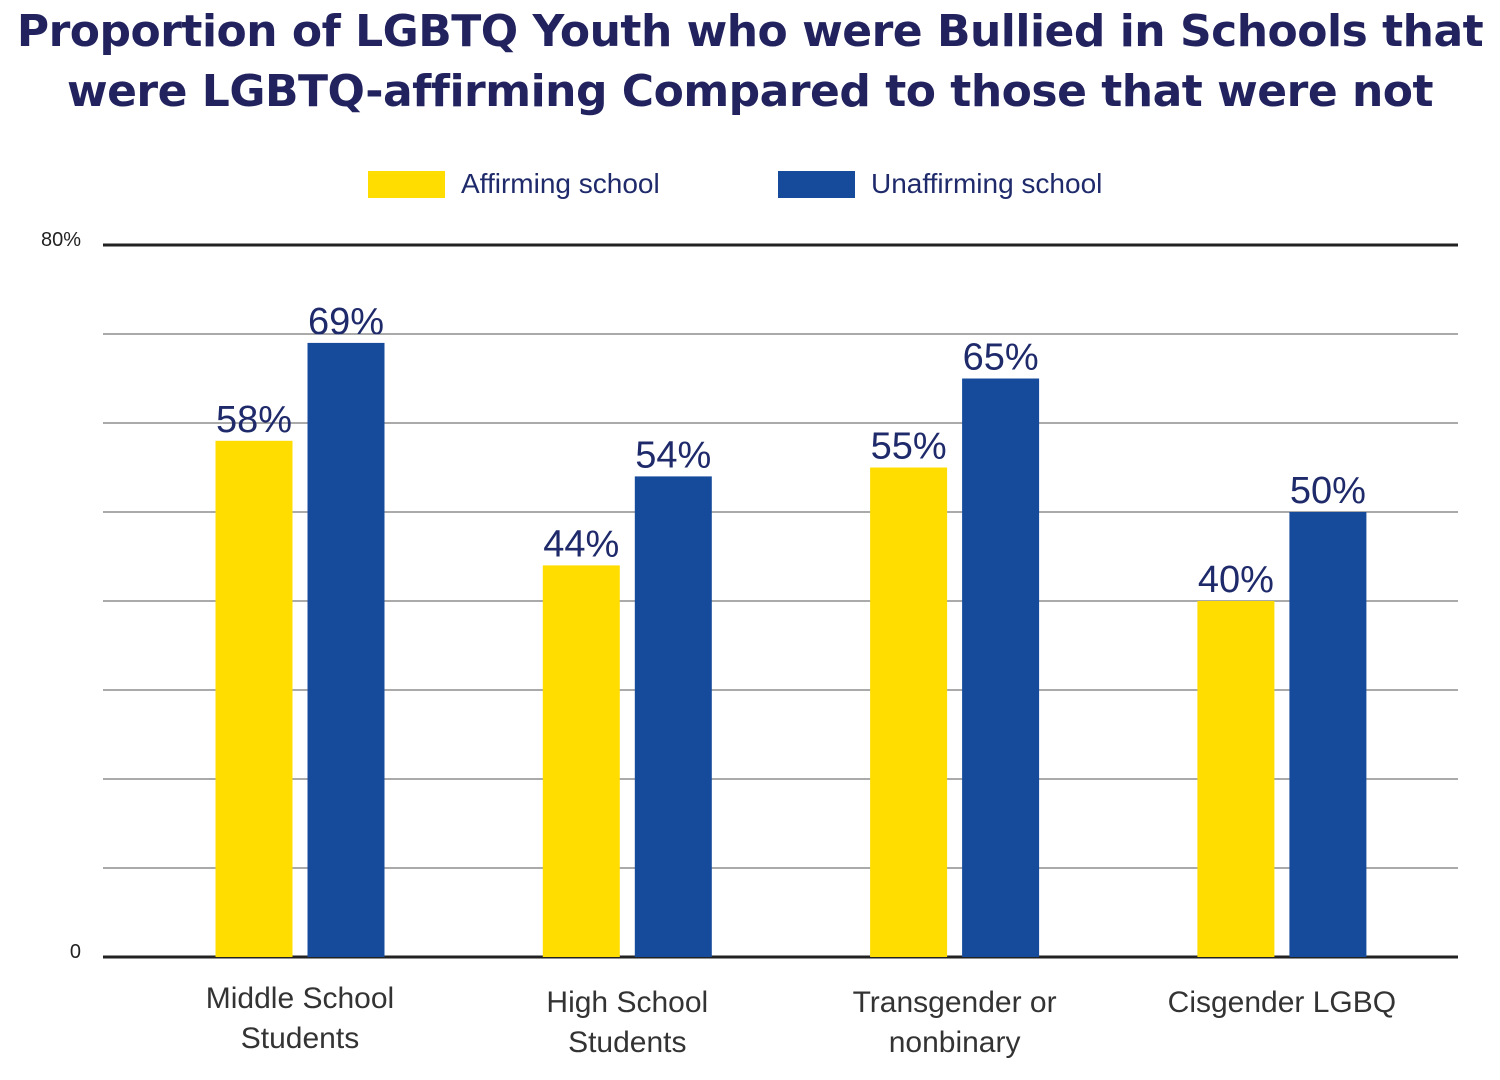  I want to click on x-tick-label: Cisgender LGBQ, so click(1282, 1002).